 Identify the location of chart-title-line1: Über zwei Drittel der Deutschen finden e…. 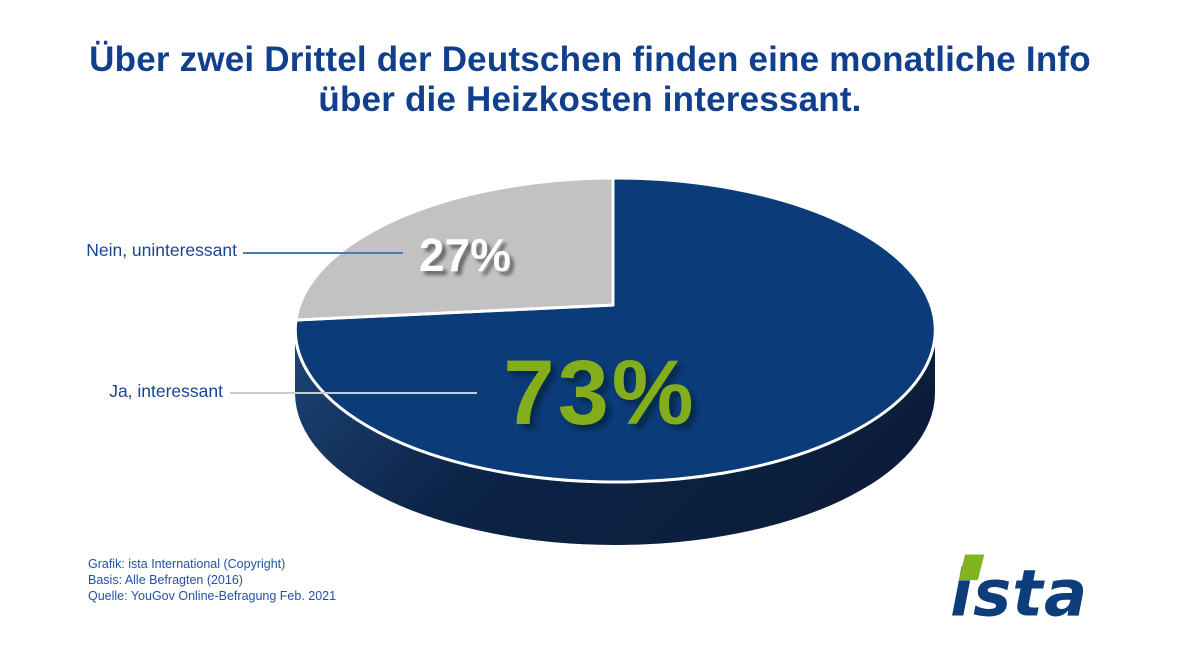
(590, 59).